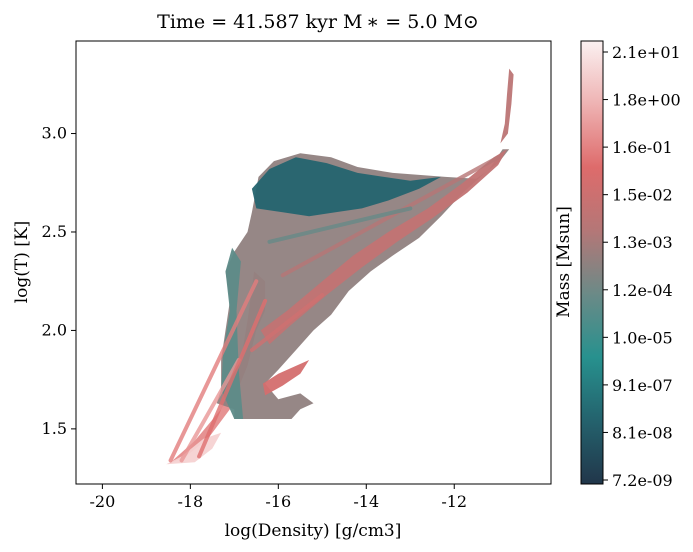 Image resolution: width=693 pixels, height=552 pixels. Describe the element at coordinates (564, 262) in the screenshot. I see `colorbar-label: Mass [Msun]` at that location.